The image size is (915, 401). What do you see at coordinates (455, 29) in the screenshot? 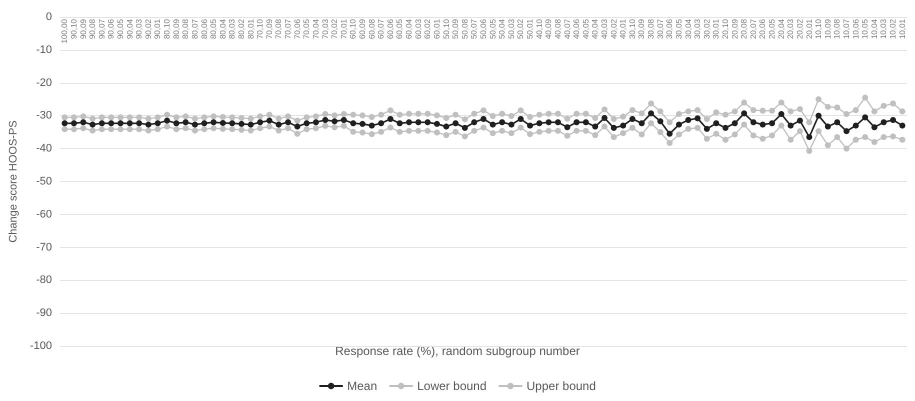
I see `x-tick-label: 50,09` at bounding box center [455, 29].